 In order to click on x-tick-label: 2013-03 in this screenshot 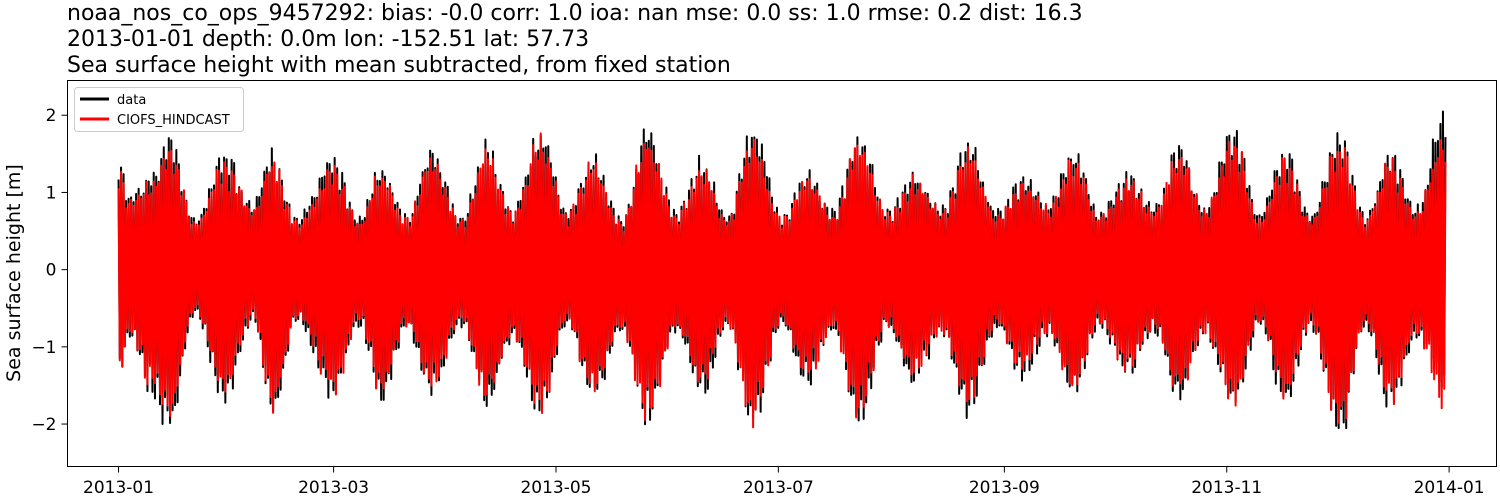, I will do `click(333, 488)`.